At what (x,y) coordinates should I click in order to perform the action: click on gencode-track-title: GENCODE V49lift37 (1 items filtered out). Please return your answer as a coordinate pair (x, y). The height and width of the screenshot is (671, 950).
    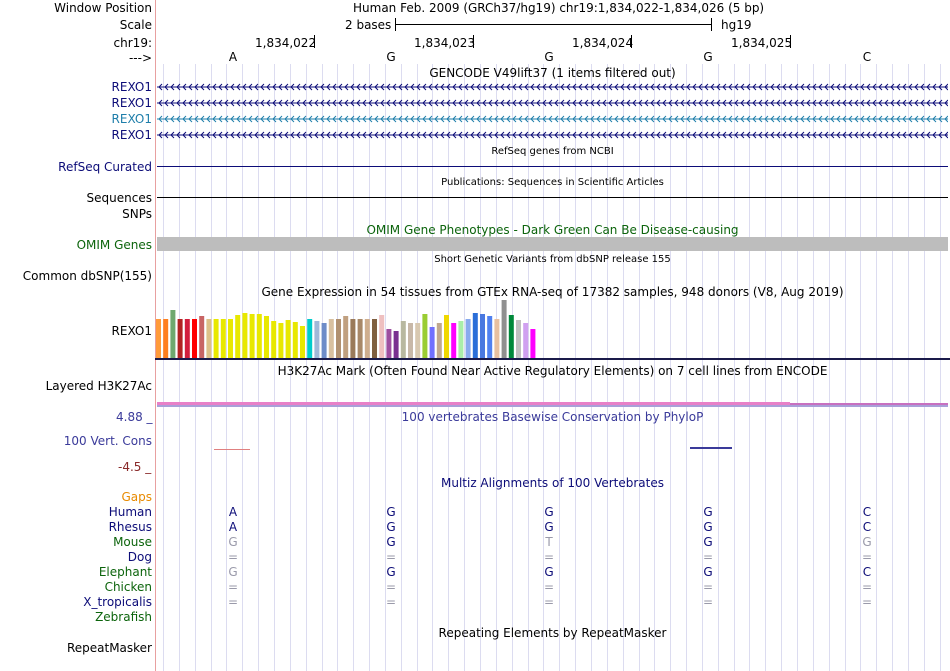
    Looking at the image, I should click on (552, 73).